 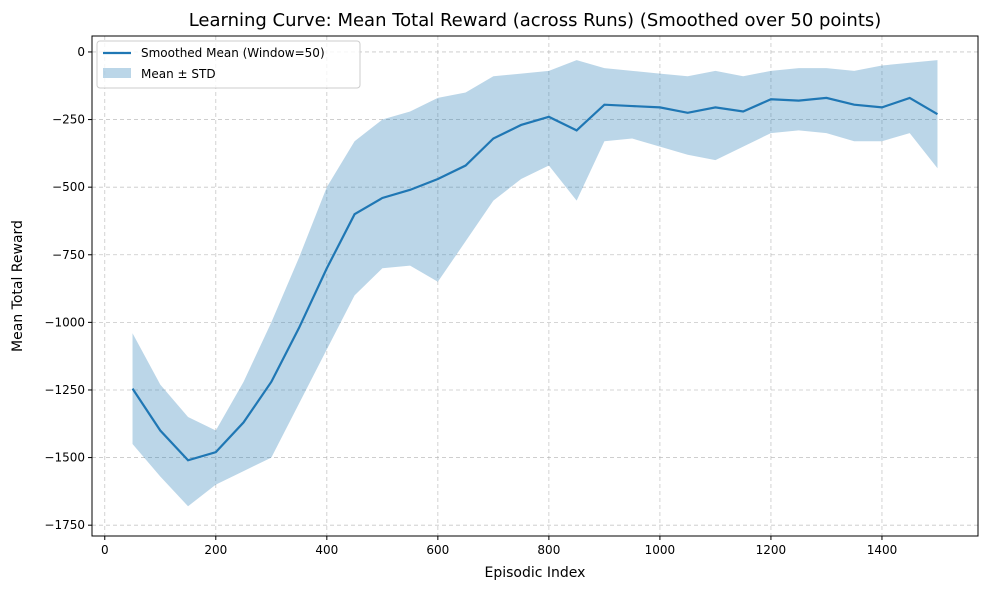 What do you see at coordinates (64, 525) in the screenshot?
I see `y-tick-label: −1750` at bounding box center [64, 525].